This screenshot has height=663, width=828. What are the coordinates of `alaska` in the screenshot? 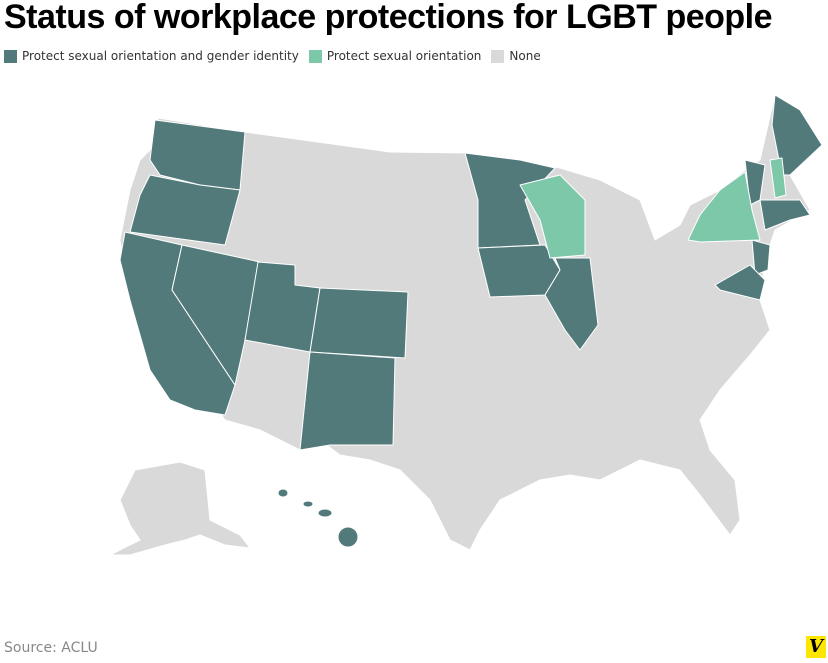 It's located at (180, 508).